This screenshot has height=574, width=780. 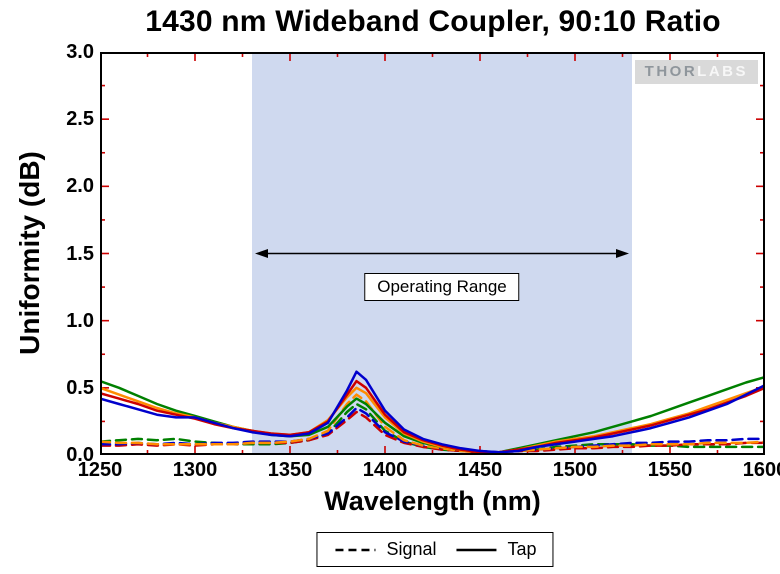 I want to click on y-tick-label: 0.0, so click(x=80, y=455).